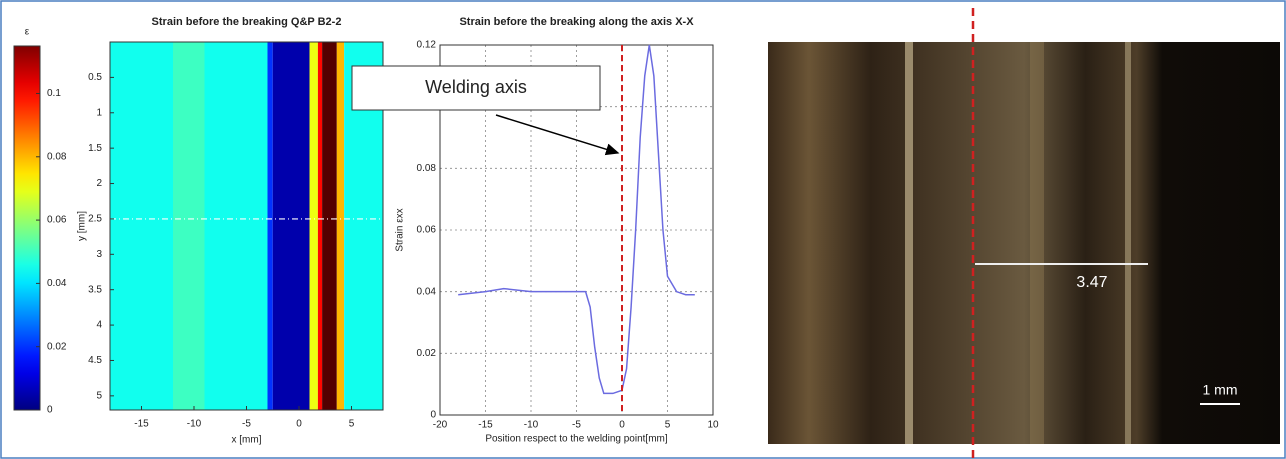 Image resolution: width=1286 pixels, height=459 pixels. What do you see at coordinates (95, 289) in the screenshot?
I see `y-tick-label: 3.5` at bounding box center [95, 289].